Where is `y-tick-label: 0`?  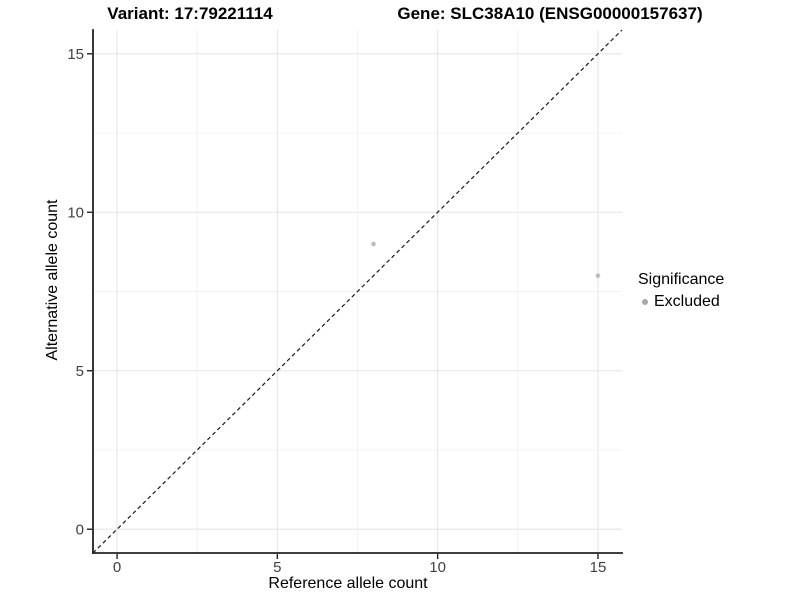 y-tick-label: 0 is located at coordinates (80, 529).